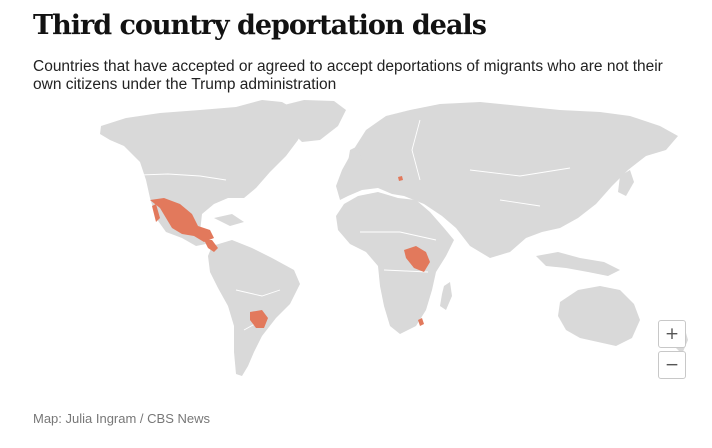 The image size is (712, 448). What do you see at coordinates (211, 246) in the screenshot?
I see `central-america-region` at bounding box center [211, 246].